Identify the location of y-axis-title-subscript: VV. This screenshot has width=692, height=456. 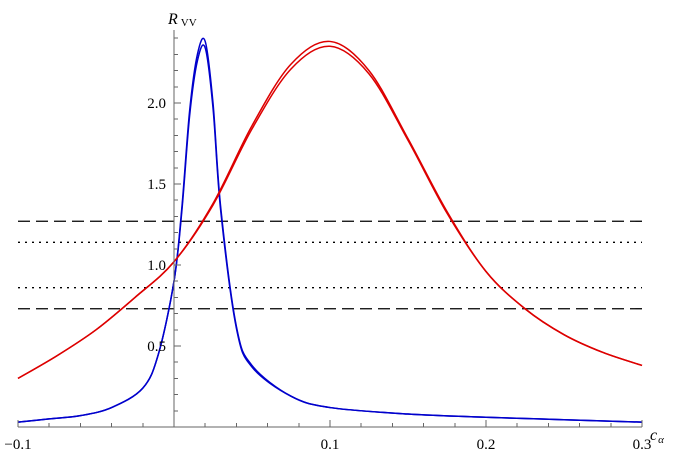
(189, 23).